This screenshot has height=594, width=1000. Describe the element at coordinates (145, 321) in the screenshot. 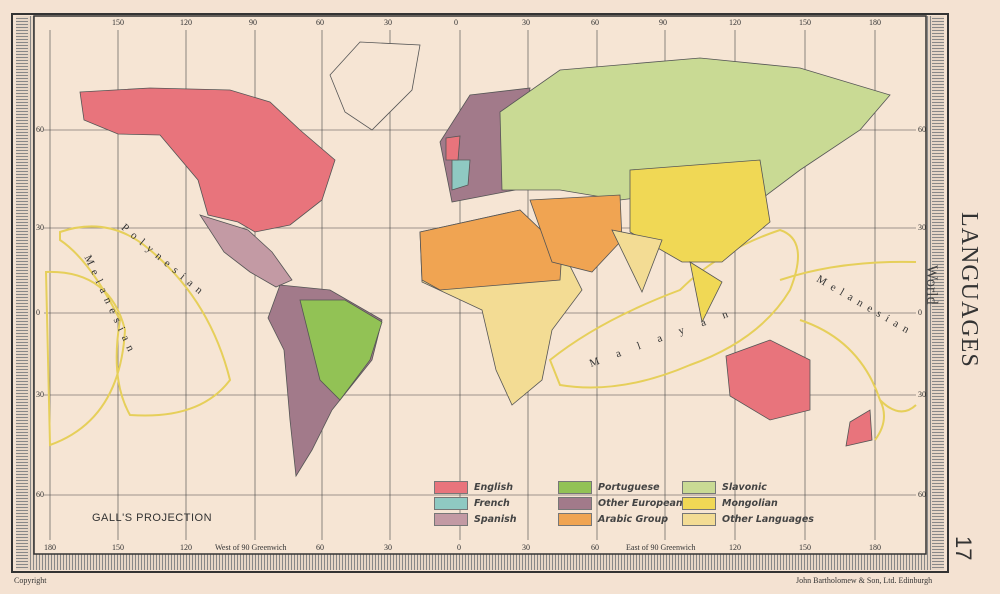

I see `polynesian-outline` at that location.